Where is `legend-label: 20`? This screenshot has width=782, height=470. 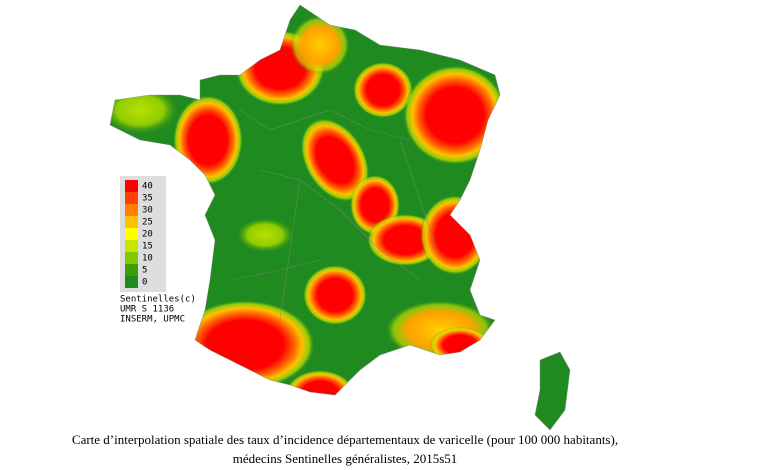 legend-label: 20 is located at coordinates (147, 235).